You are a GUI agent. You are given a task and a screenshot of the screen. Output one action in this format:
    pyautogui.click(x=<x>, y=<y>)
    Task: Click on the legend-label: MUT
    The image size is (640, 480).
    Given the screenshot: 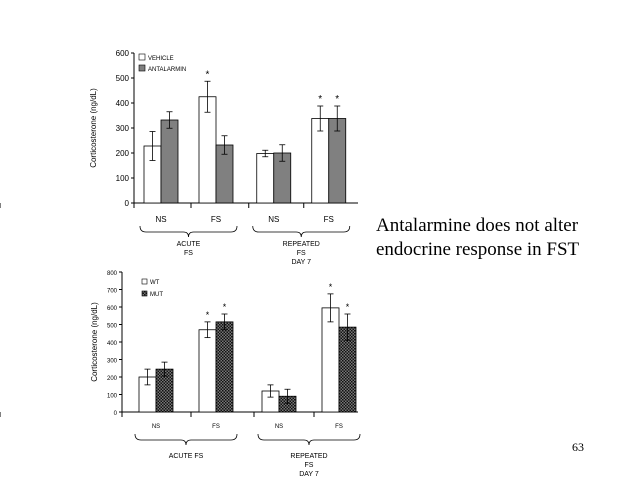 What is the action you would take?
    pyautogui.click(x=156, y=295)
    